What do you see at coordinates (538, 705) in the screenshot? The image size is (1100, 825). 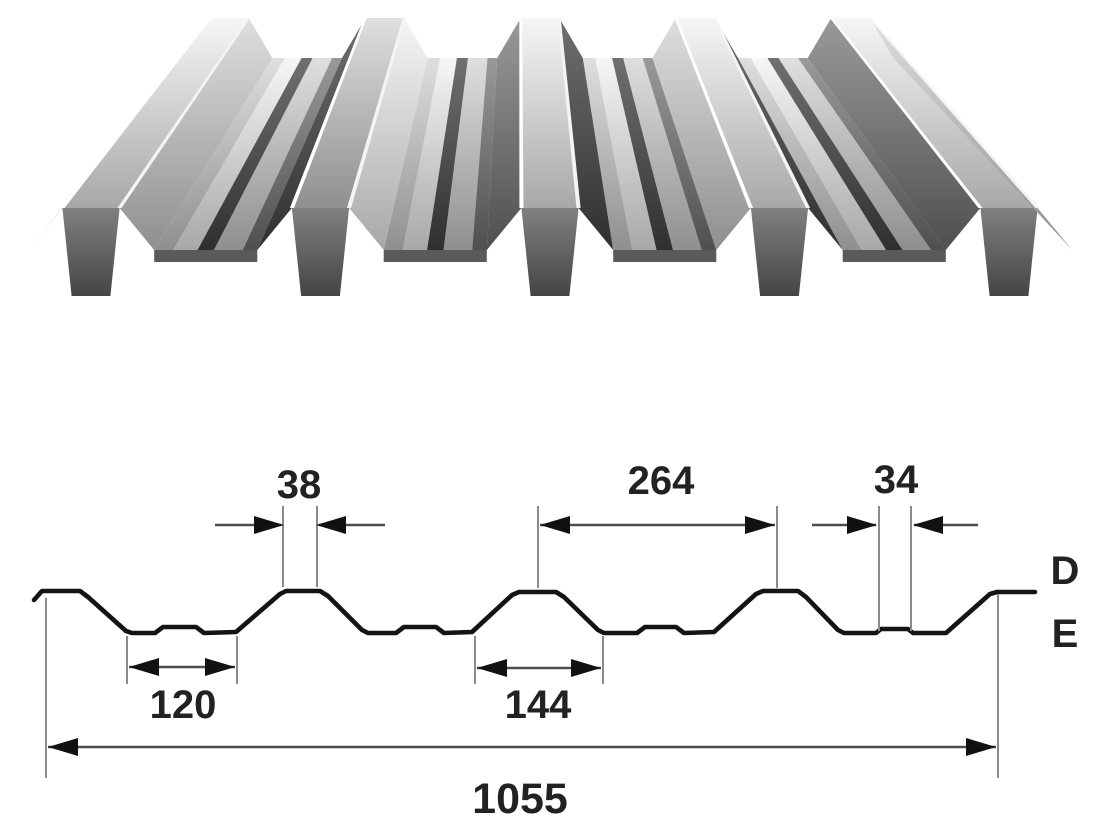 I see `dim-value-rib-base-width: 144` at bounding box center [538, 705].